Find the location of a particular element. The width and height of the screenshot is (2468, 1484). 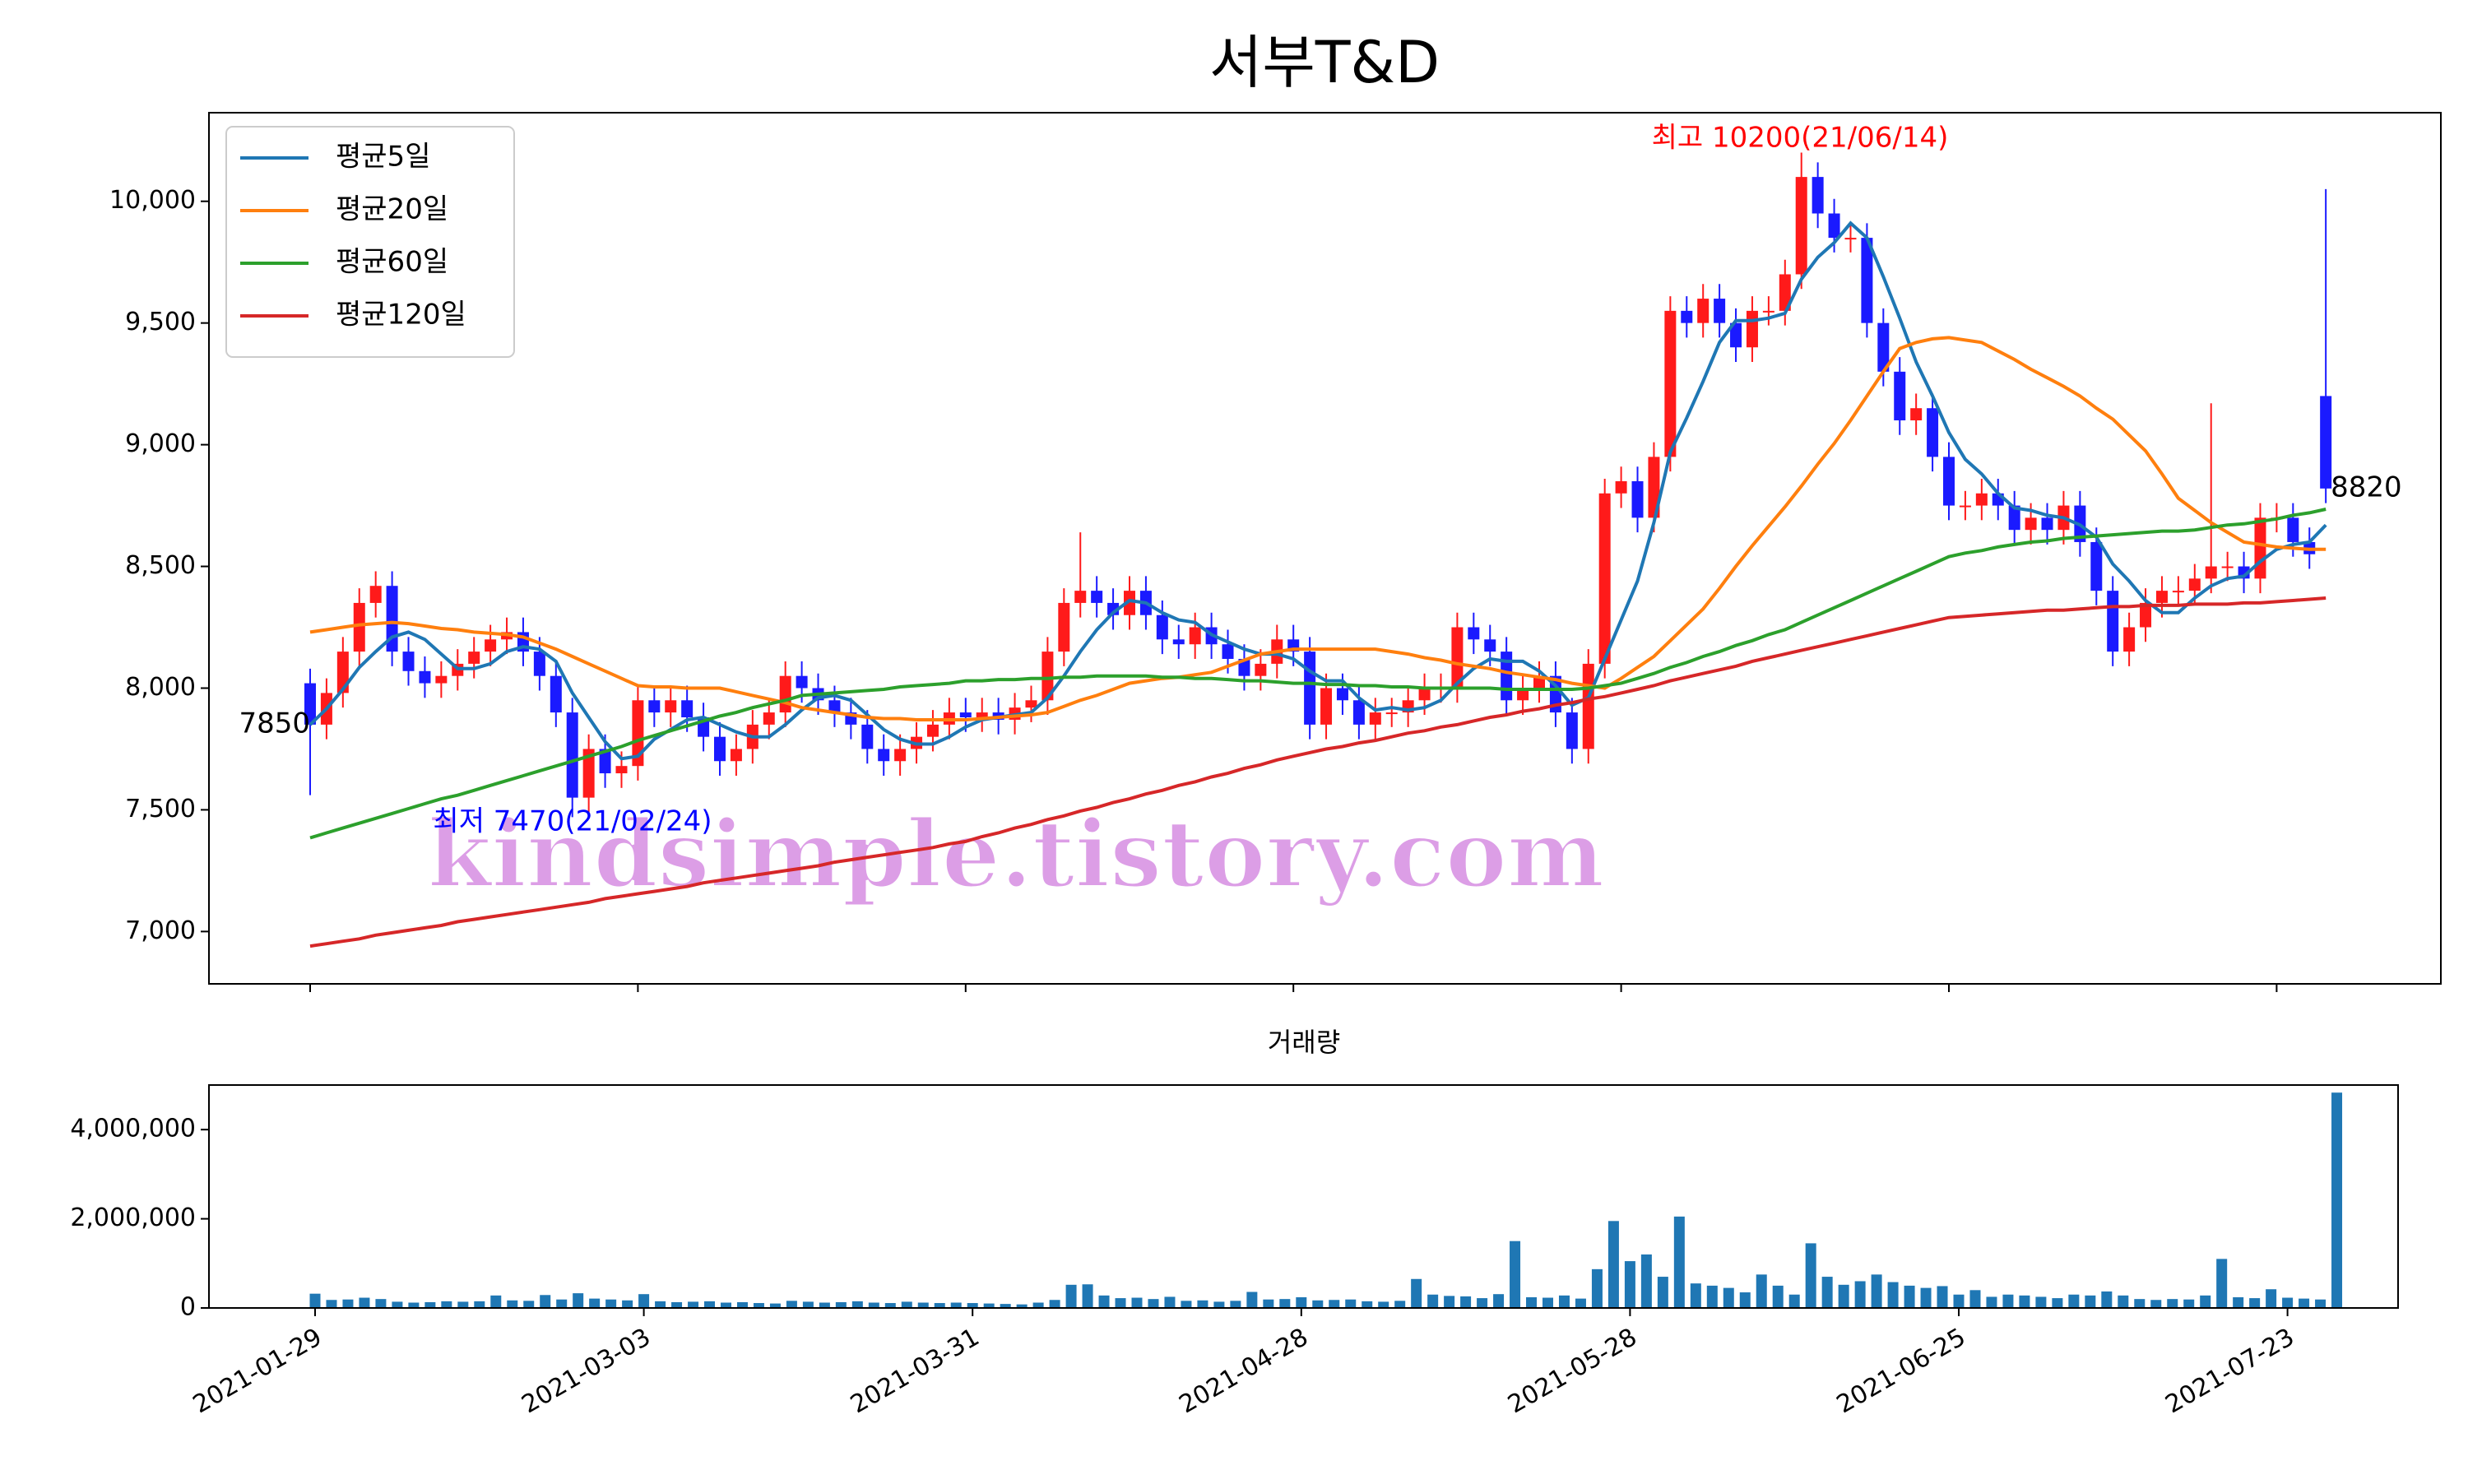

y-tick-label: 2,000,000 is located at coordinates (133, 1217).